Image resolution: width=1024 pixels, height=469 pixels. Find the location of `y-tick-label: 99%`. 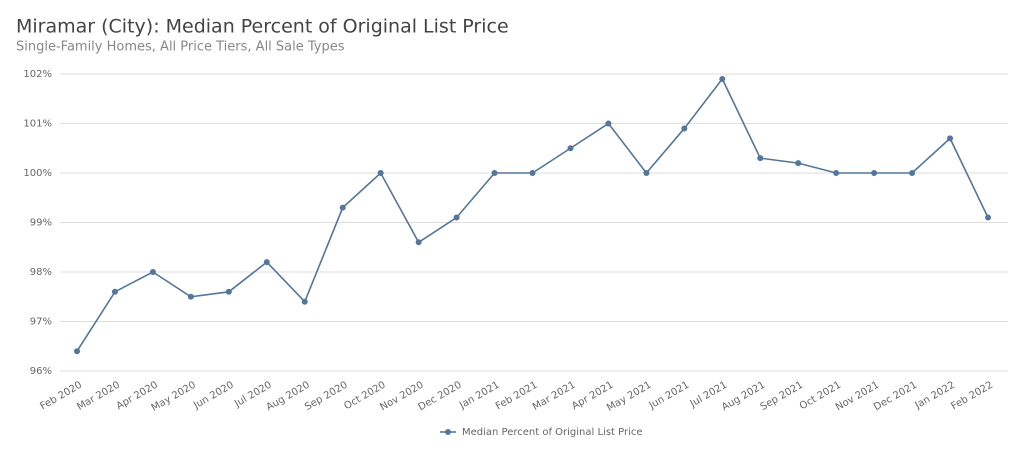

y-tick-label: 99% is located at coordinates (41, 223).